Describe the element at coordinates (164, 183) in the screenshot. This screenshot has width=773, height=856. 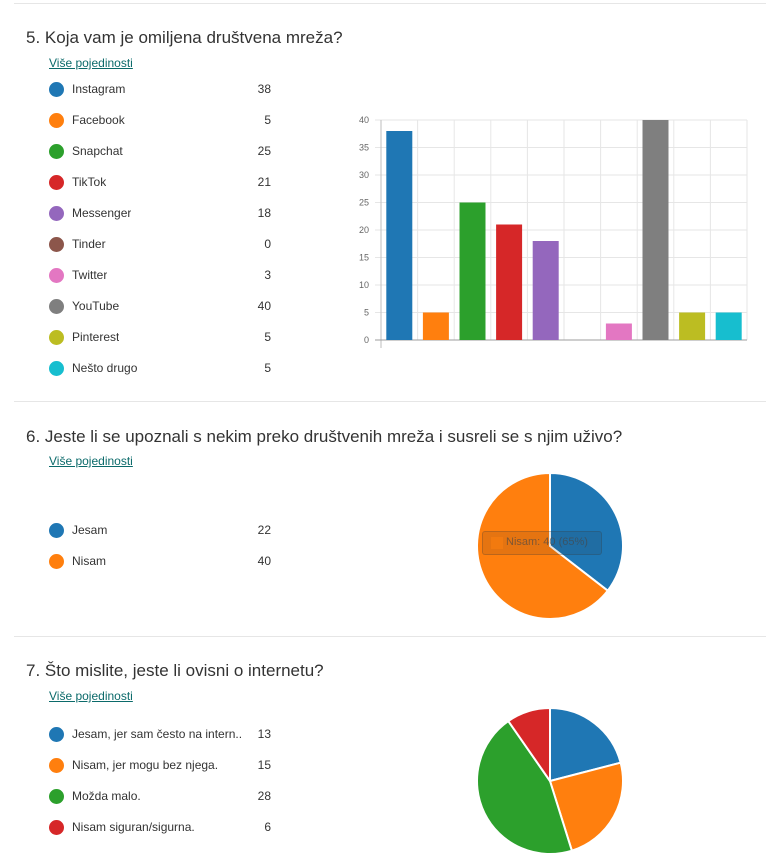
I see `legend-item: TikTok 21` at that location.